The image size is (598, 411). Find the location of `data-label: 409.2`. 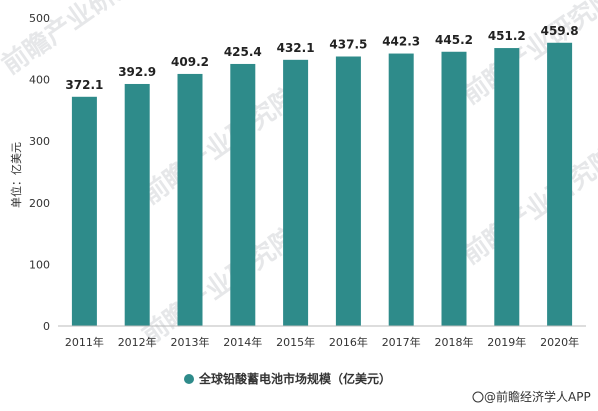

data-label: 409.2 is located at coordinates (190, 62).